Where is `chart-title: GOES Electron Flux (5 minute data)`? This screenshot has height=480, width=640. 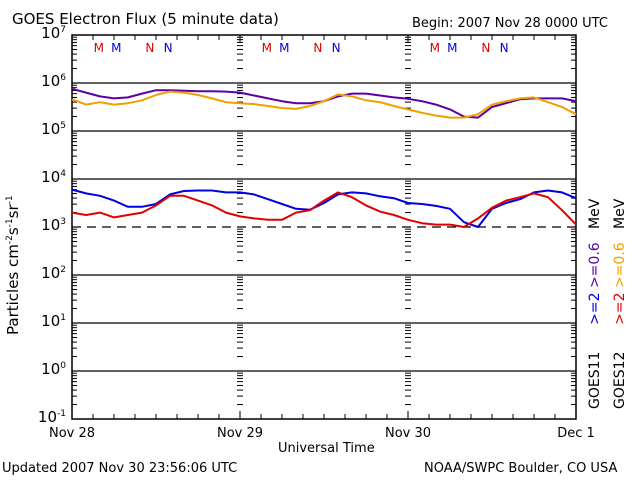
chart-title: GOES Electron Flux (5 minute data) is located at coordinates (145, 19).